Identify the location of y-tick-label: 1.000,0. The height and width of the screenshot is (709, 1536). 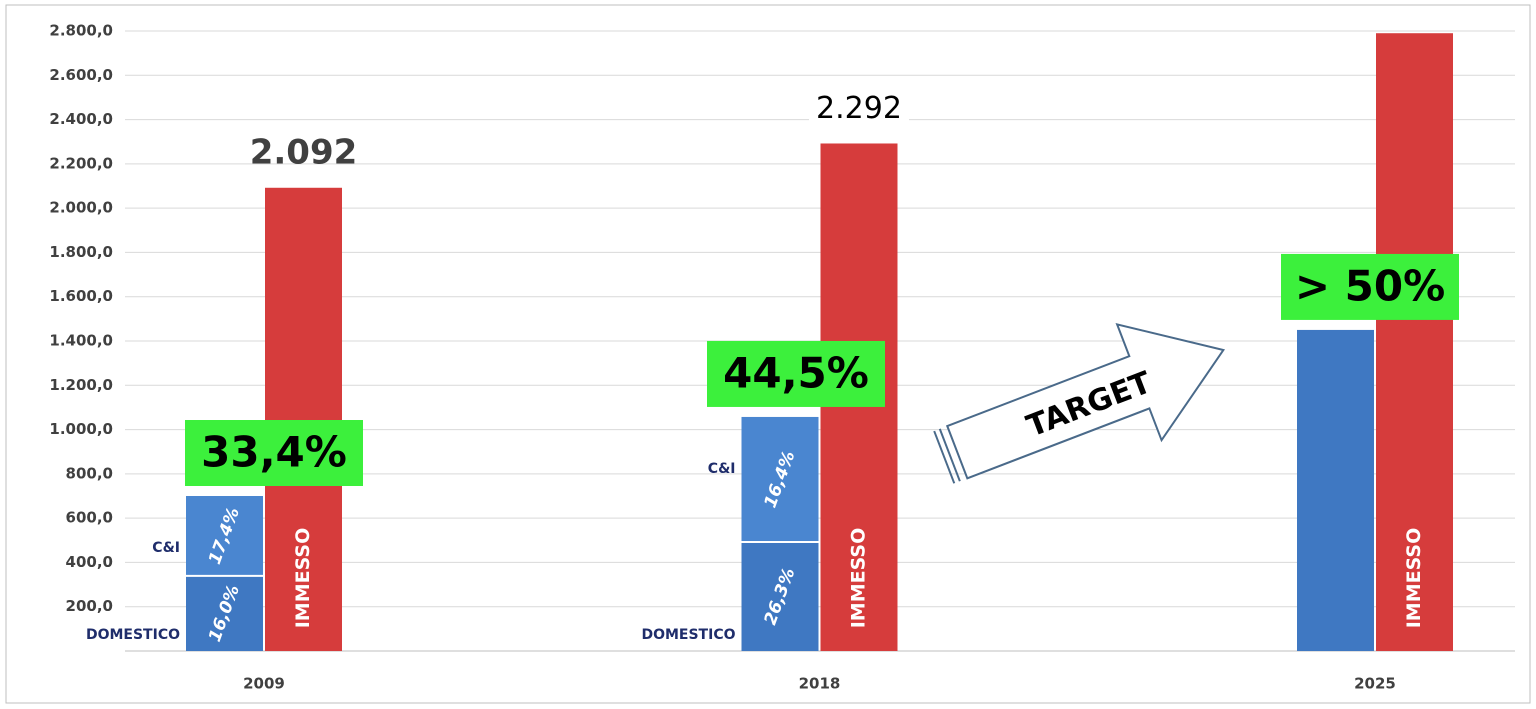
(81, 429).